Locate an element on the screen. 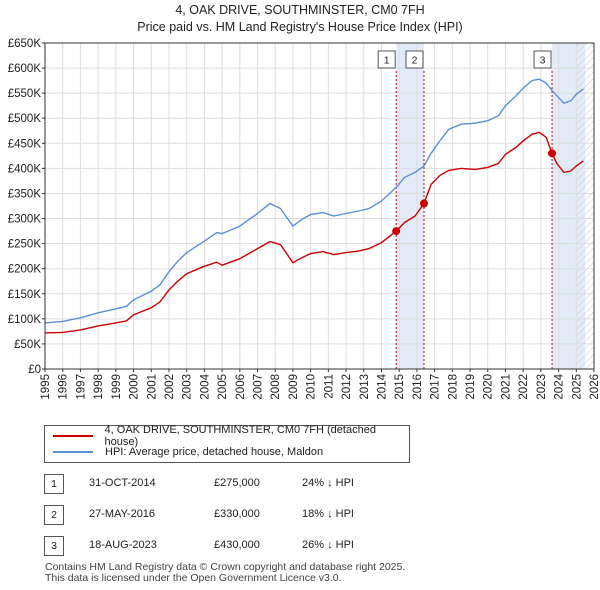  x-tick-label: 2019 is located at coordinates (471, 387).